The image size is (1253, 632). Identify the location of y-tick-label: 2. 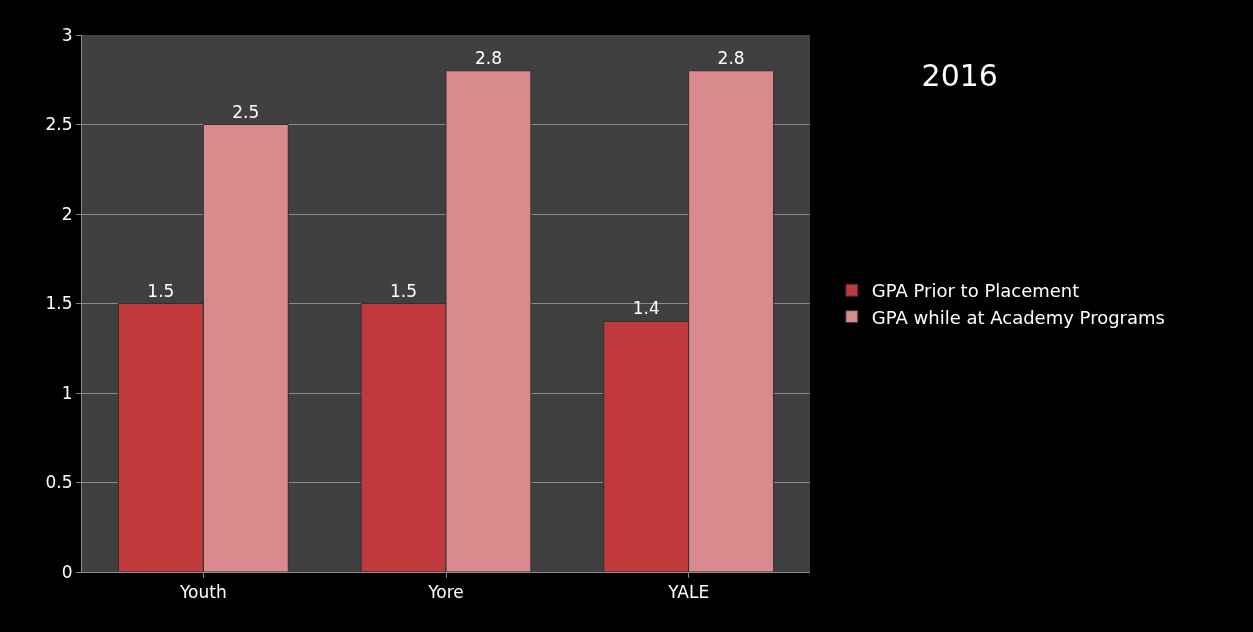
(67, 213).